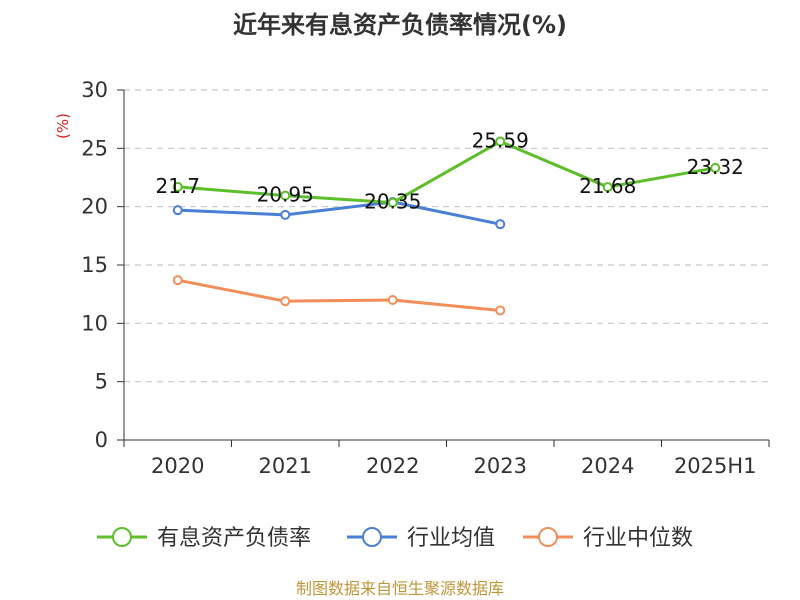  Describe the element at coordinates (715, 466) in the screenshot. I see `x-tick-label: 2025H1` at that location.